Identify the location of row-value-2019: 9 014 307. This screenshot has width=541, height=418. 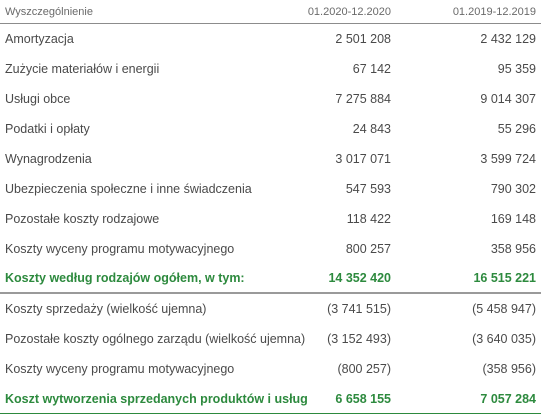
(508, 99).